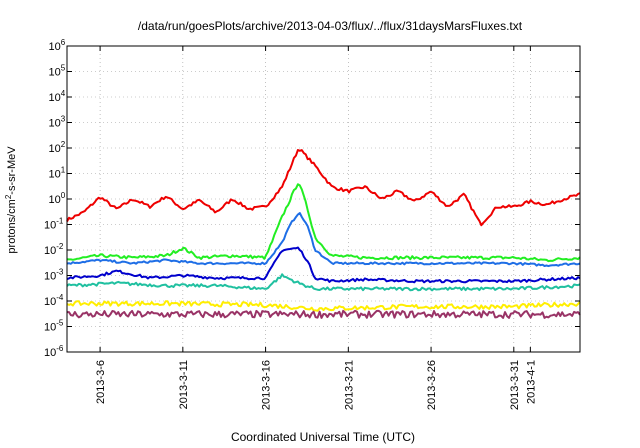 This screenshot has height=448, width=640. What do you see at coordinates (54, 224) in the screenshot?
I see `y-tick-label: 10⁻¹` at bounding box center [54, 224].